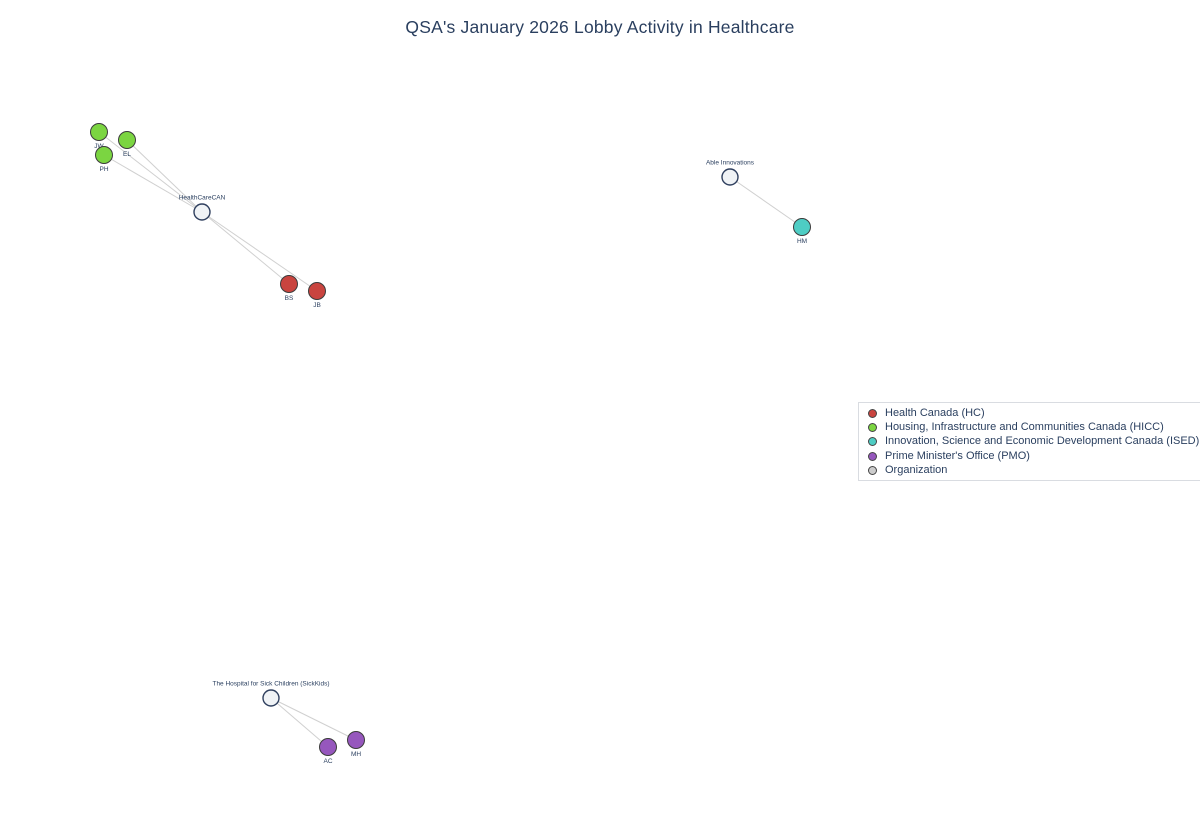 The width and height of the screenshot is (1200, 840). I want to click on graph-node-ac, so click(328, 747).